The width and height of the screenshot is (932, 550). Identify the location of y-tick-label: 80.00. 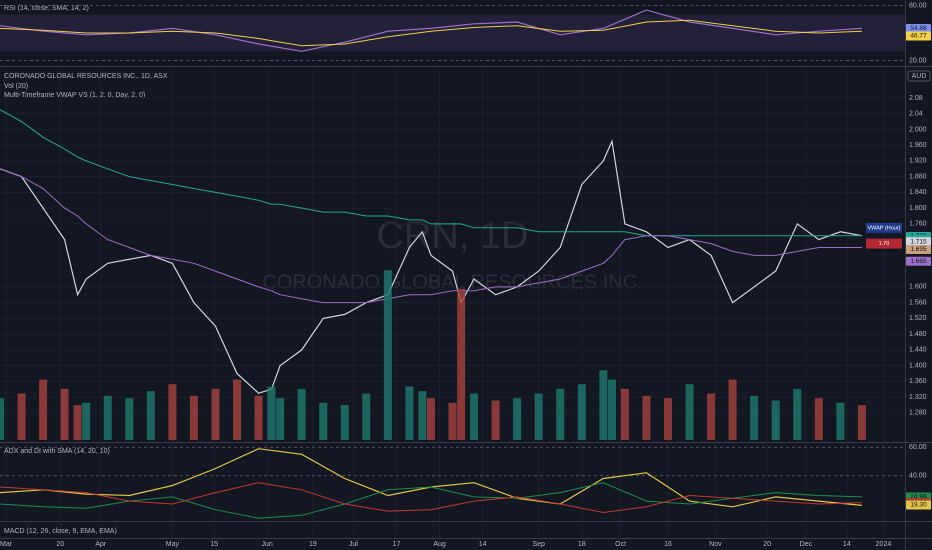
(918, 5).